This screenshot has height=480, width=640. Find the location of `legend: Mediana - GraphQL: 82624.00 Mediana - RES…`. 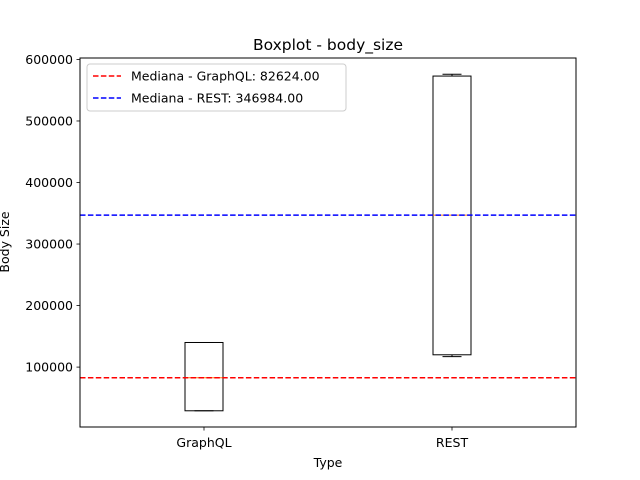

legend: Mediana - GraphQL: 82624.00 Mediana - RES… is located at coordinates (216, 87).